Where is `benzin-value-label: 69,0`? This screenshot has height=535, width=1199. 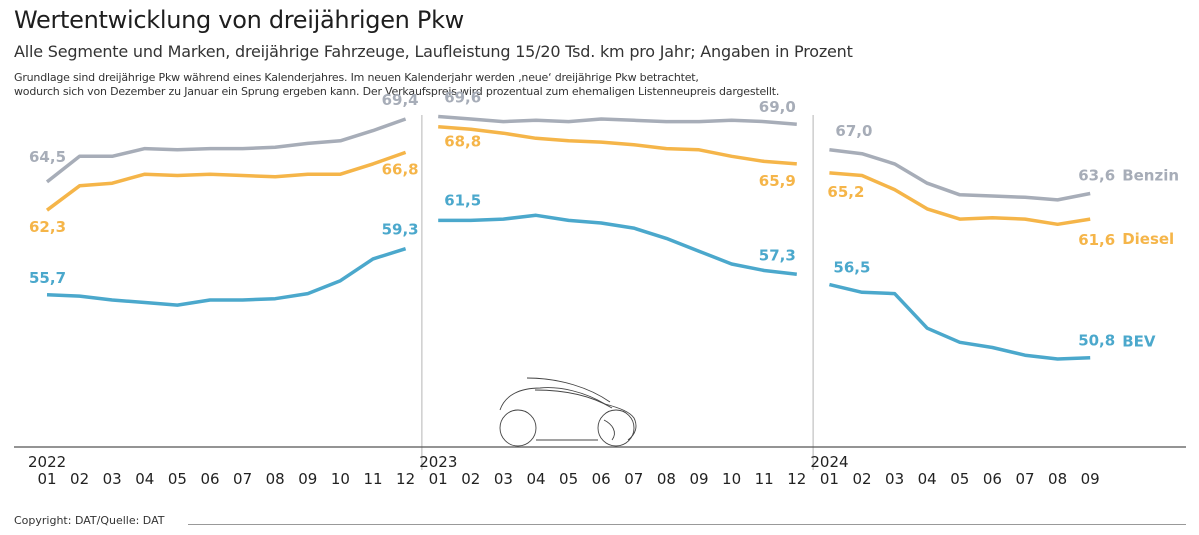
benzin-value-label: 69,0 is located at coordinates (777, 107).